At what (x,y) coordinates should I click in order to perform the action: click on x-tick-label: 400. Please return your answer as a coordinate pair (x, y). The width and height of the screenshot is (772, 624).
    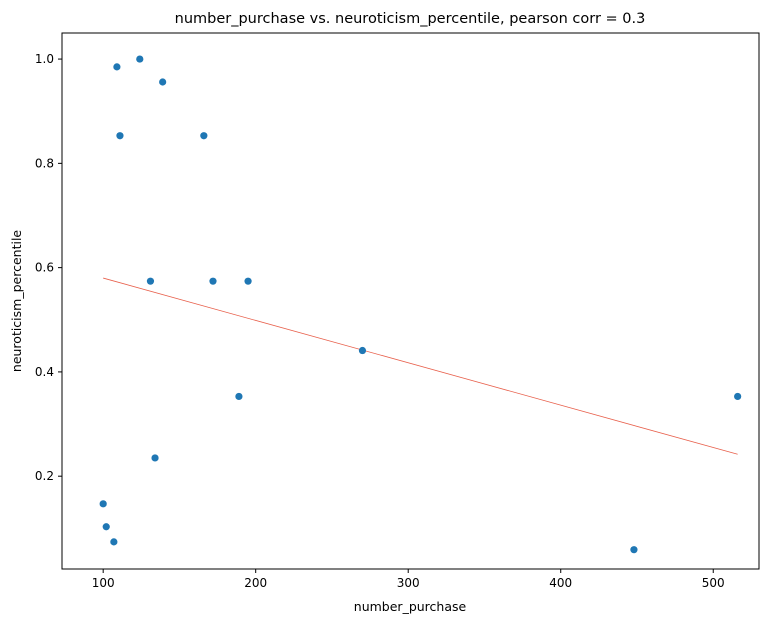
    Looking at the image, I should click on (560, 583).